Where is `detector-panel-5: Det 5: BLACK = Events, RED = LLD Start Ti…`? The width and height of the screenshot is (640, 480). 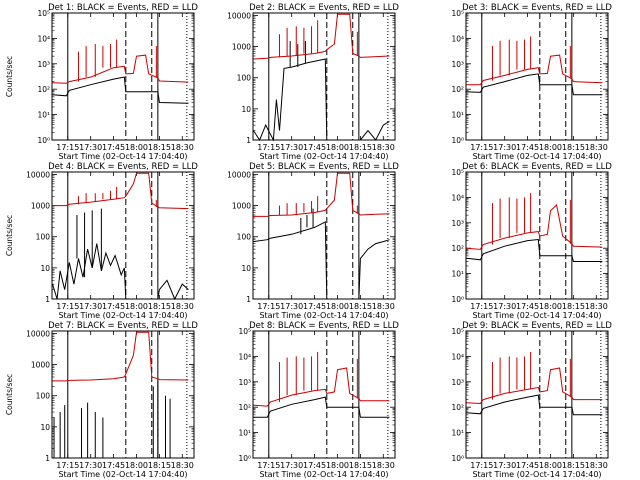
detector-panel-5: Det 5: BLACK = Events, RED = LLD Start Ti… is located at coordinates (313, 241).